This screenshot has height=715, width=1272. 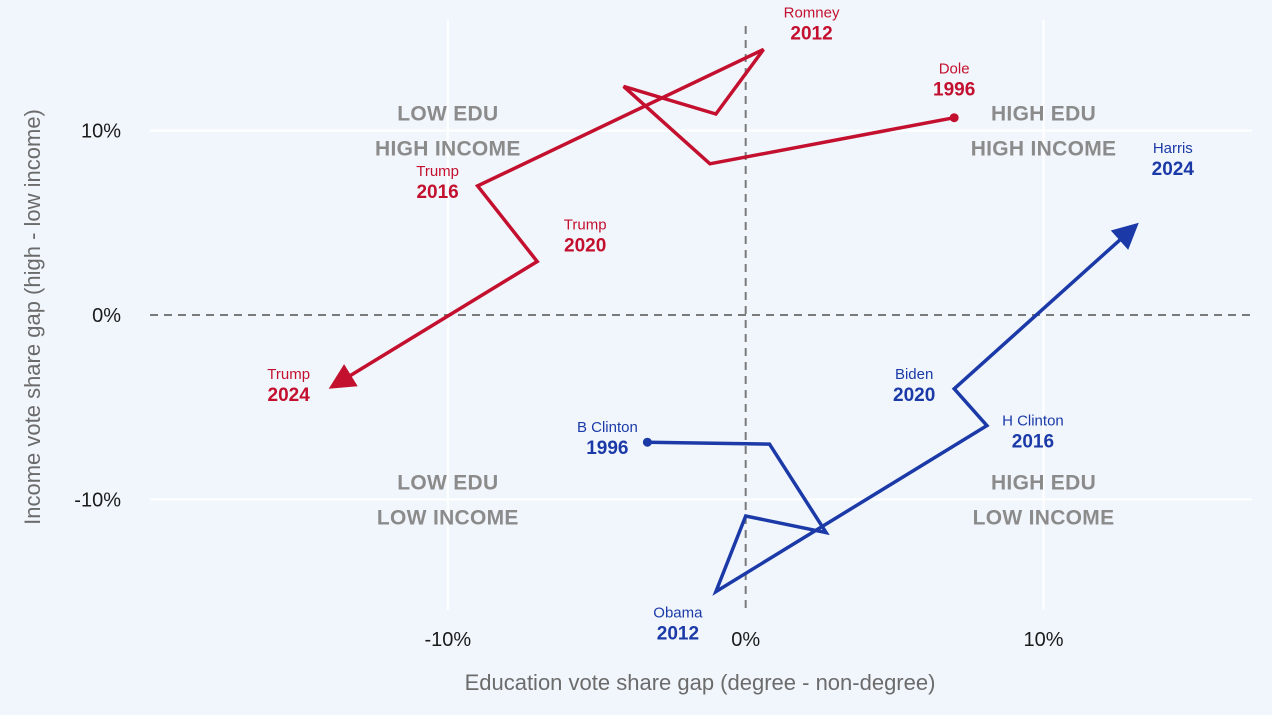 I want to click on point-label: Trump 2016, so click(x=437, y=183).